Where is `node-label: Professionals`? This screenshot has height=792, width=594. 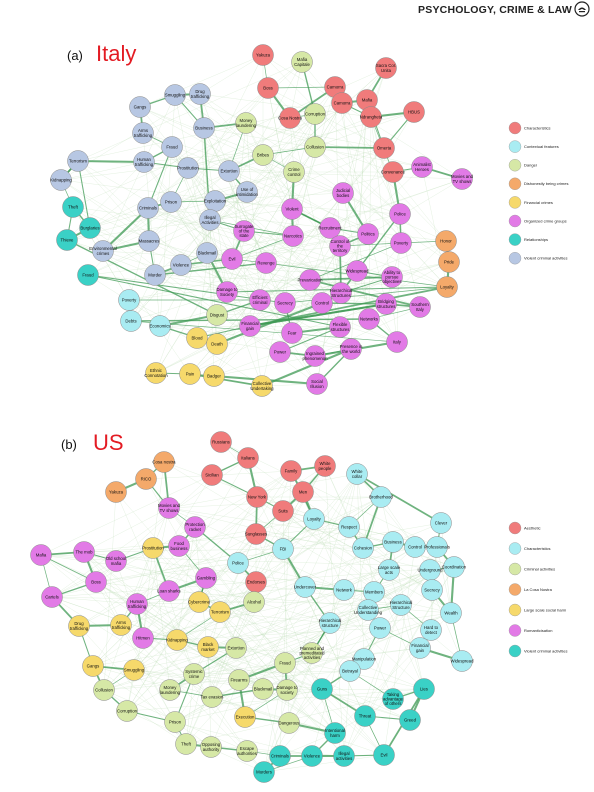
node-label: Professionals is located at coordinates (437, 547).